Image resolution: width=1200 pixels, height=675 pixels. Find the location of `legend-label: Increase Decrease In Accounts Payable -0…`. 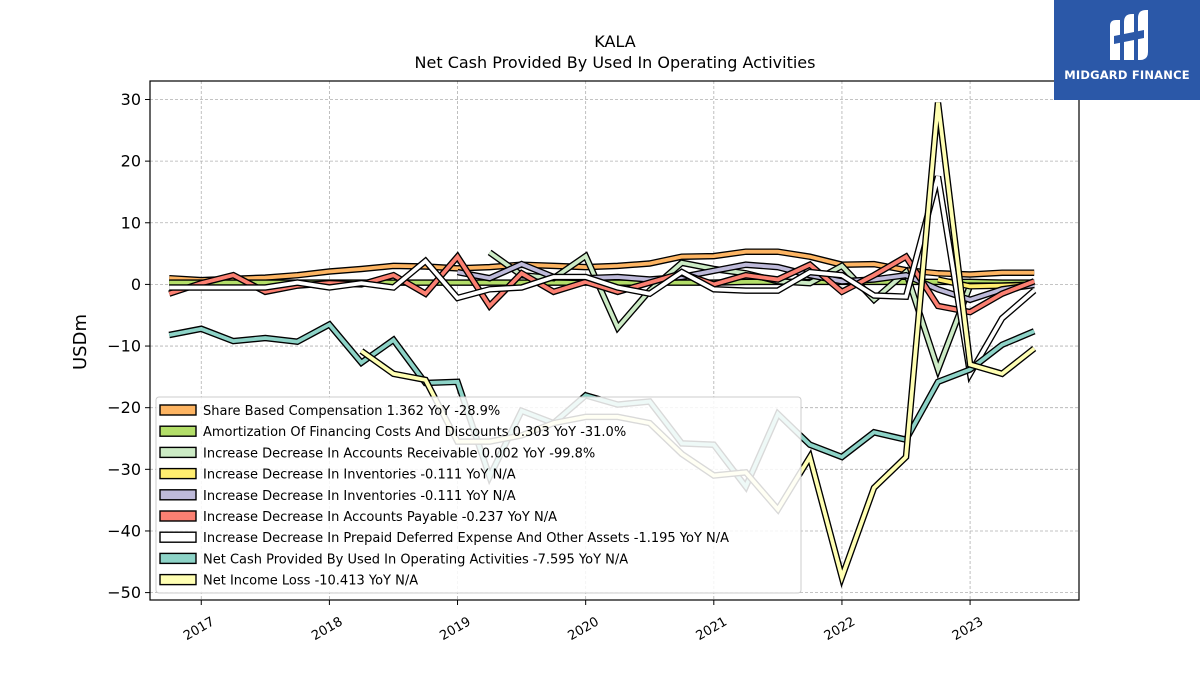

legend-label: Increase Decrease In Accounts Payable -0… is located at coordinates (380, 517).